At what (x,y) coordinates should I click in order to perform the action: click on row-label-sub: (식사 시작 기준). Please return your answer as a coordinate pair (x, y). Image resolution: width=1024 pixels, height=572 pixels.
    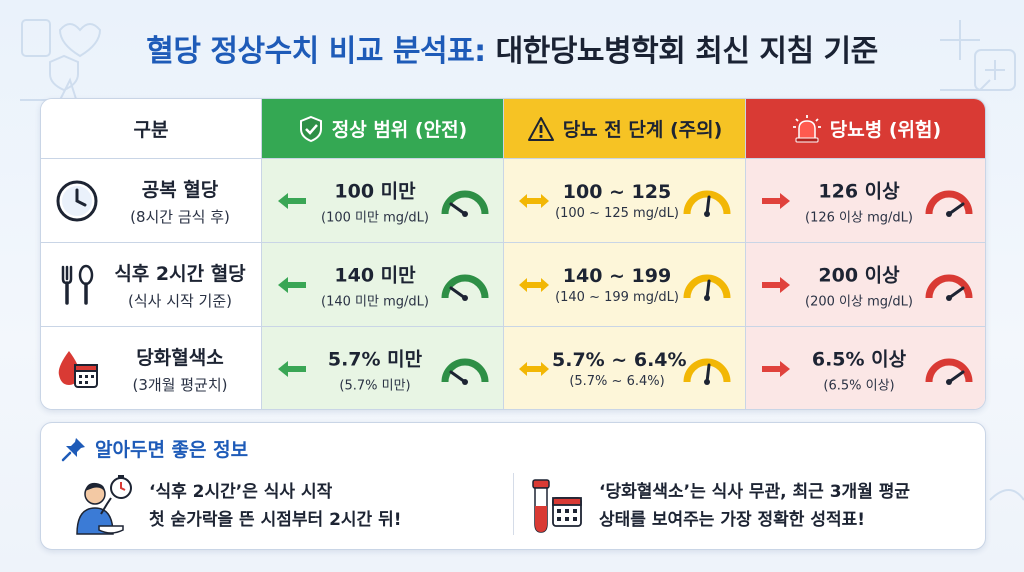
    Looking at the image, I should click on (180, 300).